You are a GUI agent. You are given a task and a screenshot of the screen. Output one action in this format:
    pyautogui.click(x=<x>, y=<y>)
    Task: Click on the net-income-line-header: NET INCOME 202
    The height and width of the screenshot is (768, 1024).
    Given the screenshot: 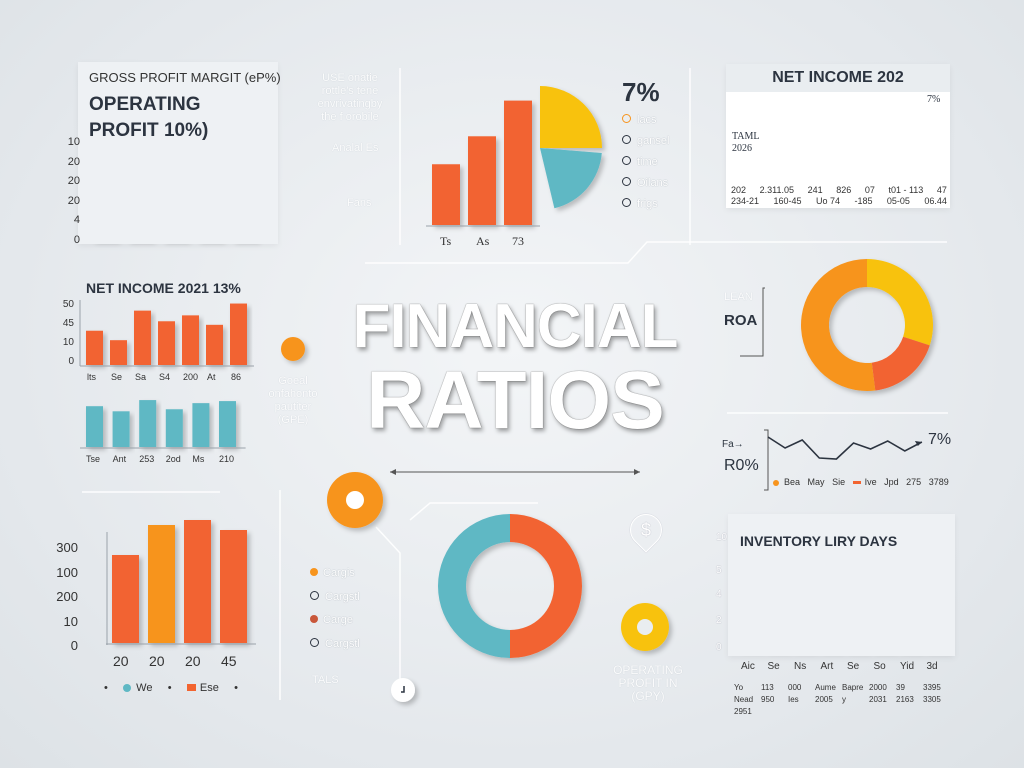 What is the action you would take?
    pyautogui.click(x=838, y=78)
    